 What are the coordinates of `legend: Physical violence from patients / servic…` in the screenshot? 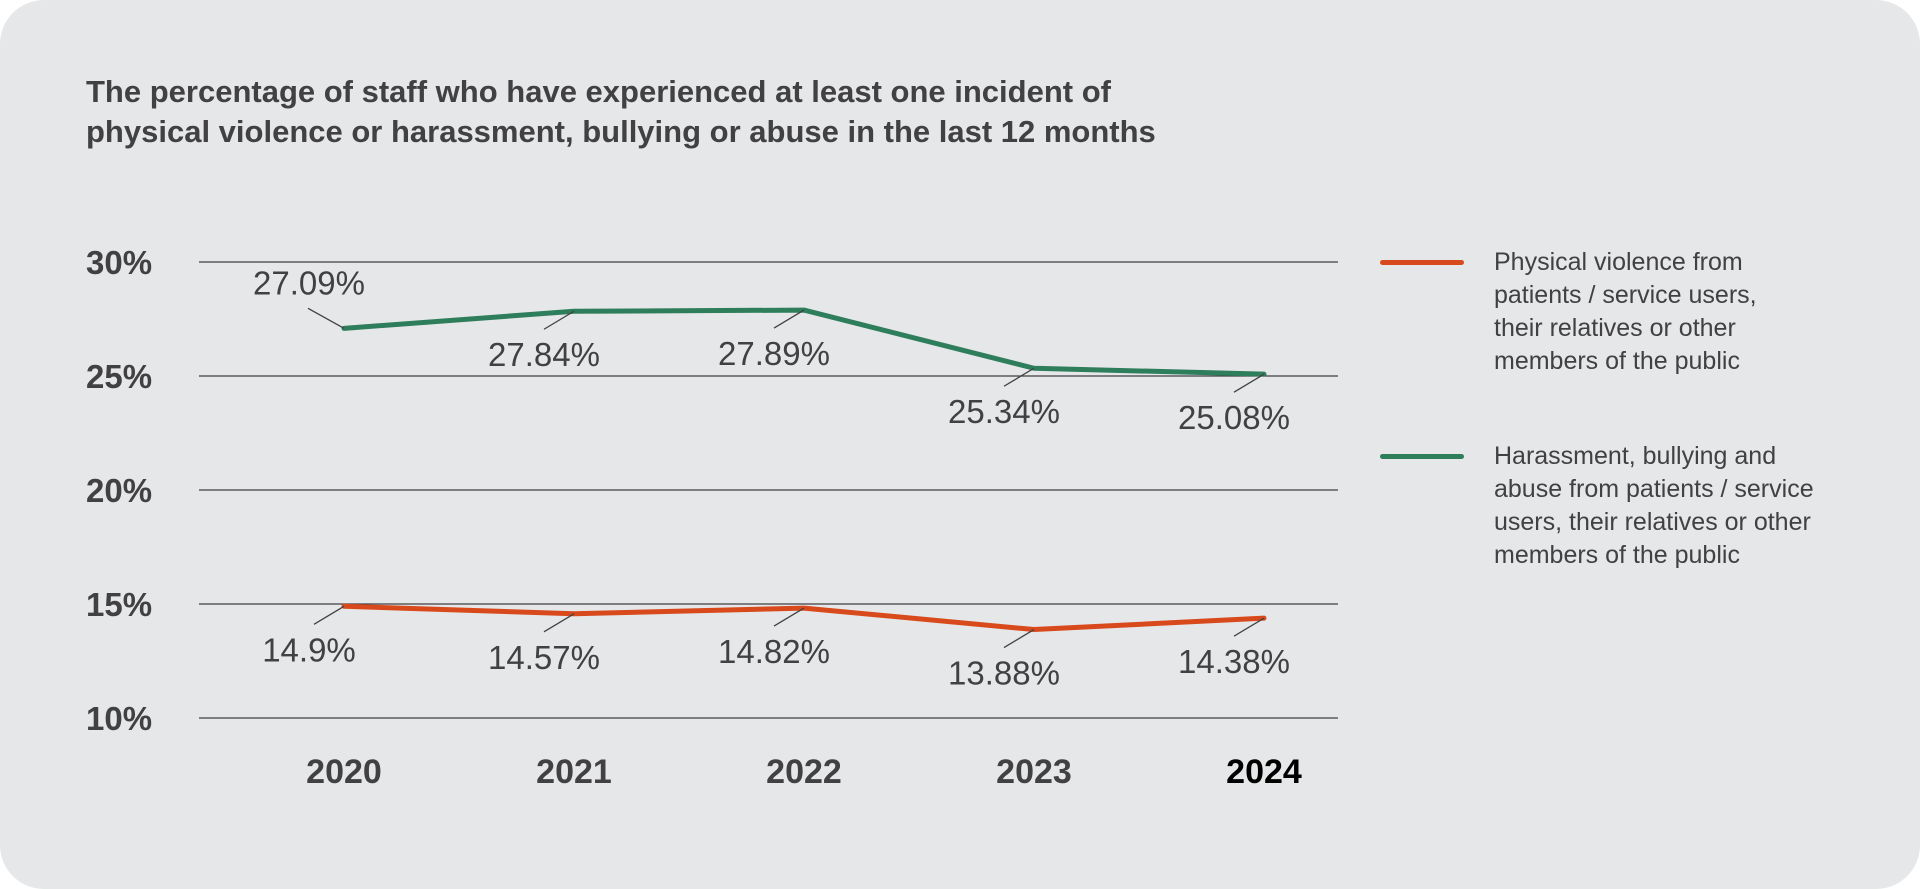 It's located at (1640, 440).